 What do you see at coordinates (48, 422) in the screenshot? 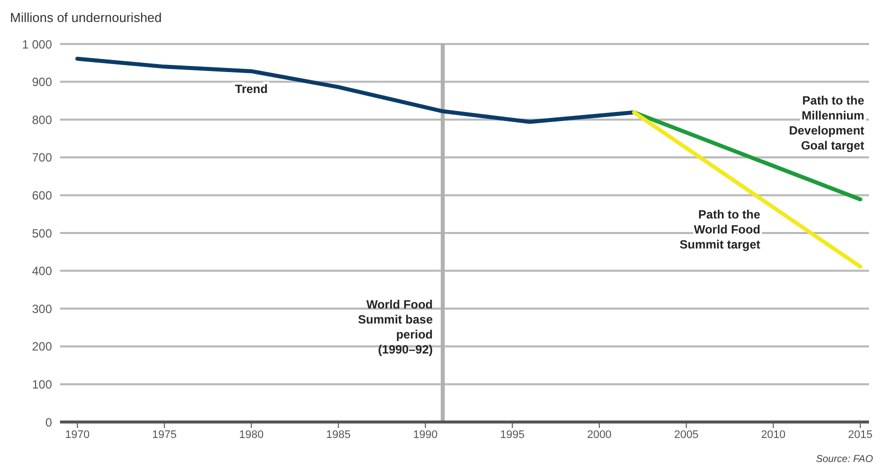
I see `y-tick-label: 0` at bounding box center [48, 422].